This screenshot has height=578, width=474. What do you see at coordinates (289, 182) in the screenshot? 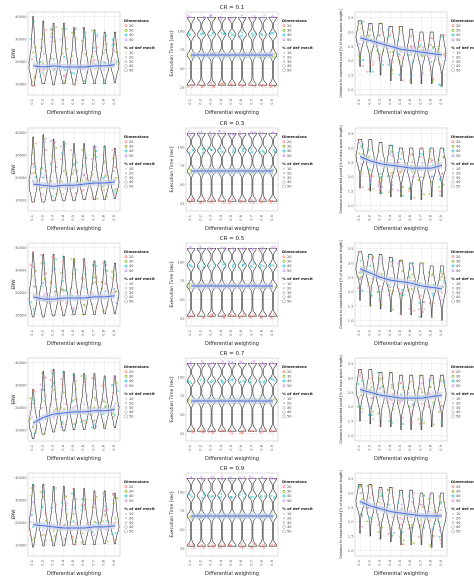
I see `legend-label-def: 40` at bounding box center [289, 182].